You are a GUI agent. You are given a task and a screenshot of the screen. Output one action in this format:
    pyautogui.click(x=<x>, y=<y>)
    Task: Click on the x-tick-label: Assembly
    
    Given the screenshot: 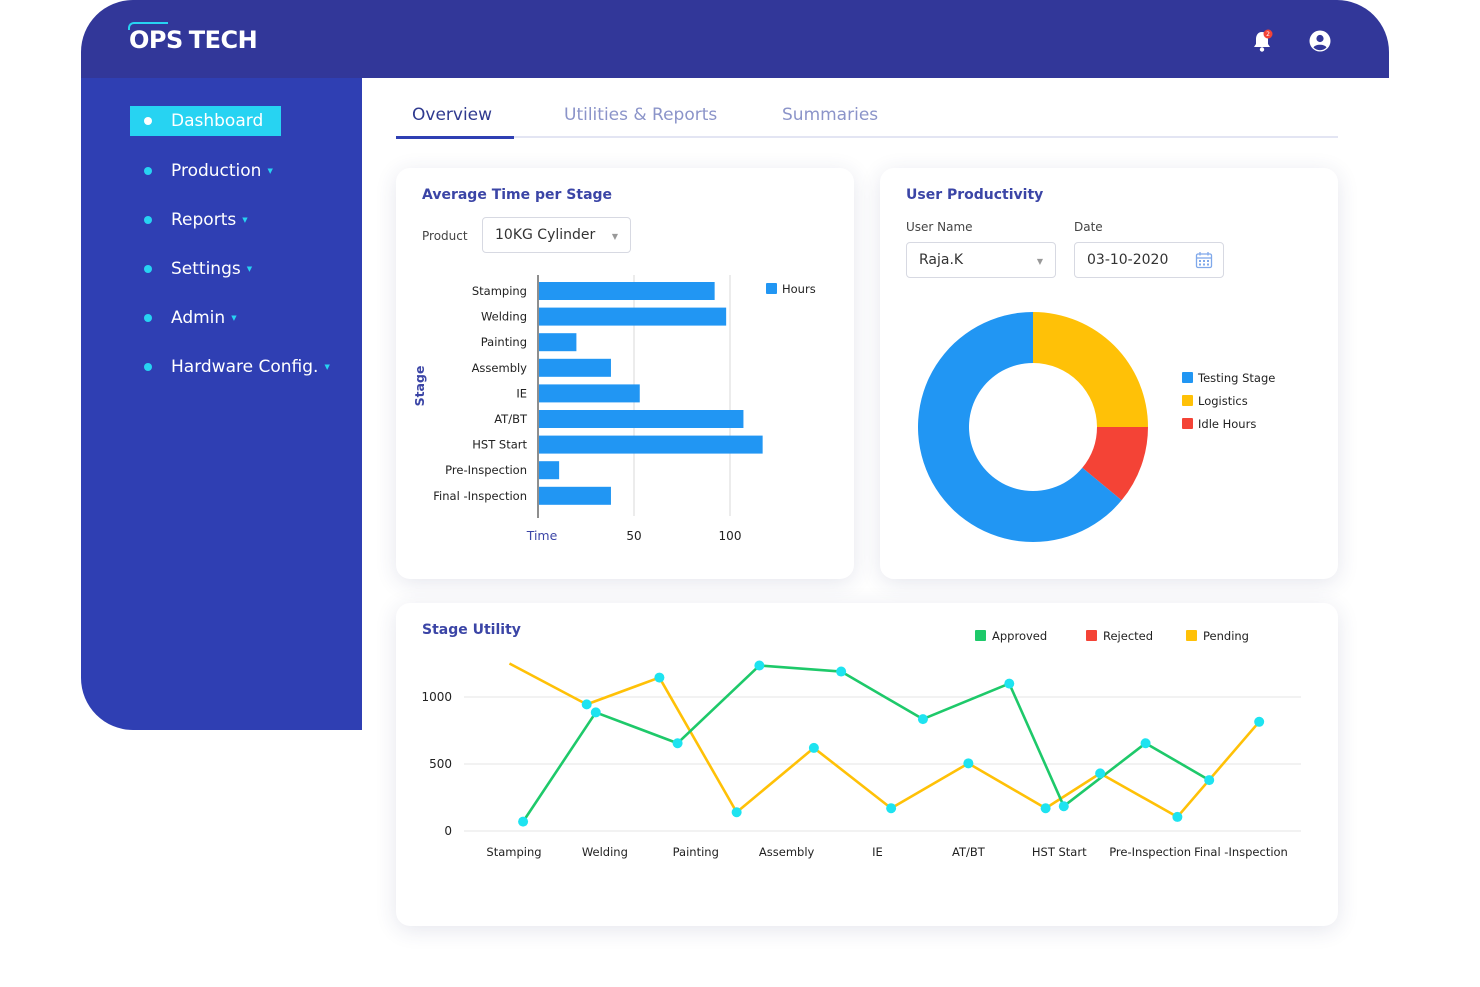 What is the action you would take?
    pyautogui.click(x=787, y=852)
    